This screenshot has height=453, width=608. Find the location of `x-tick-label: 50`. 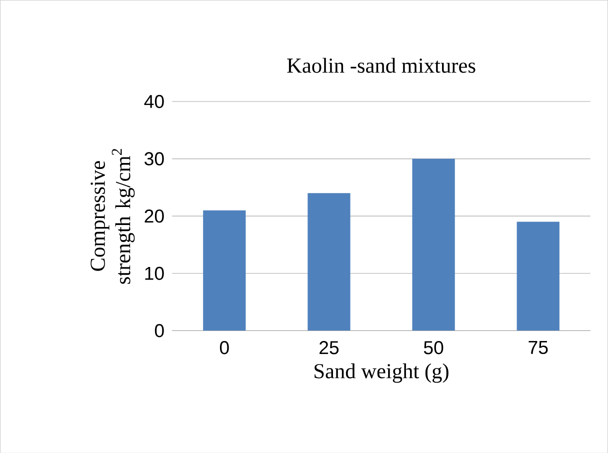

x-tick-label: 50 is located at coordinates (434, 347).